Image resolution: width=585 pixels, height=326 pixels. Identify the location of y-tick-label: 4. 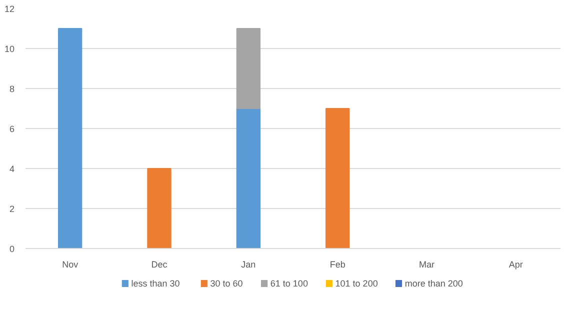
(12, 169).